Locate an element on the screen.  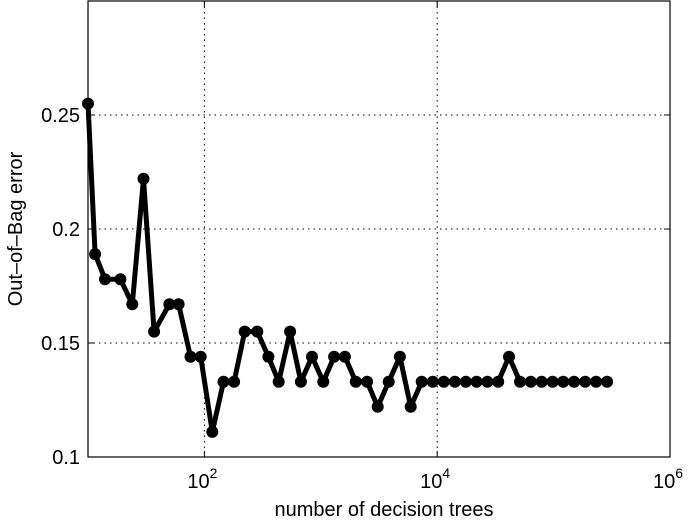
y-tick-labels: 0.1 0.15 0.2 0.25 is located at coordinates (60, 287).